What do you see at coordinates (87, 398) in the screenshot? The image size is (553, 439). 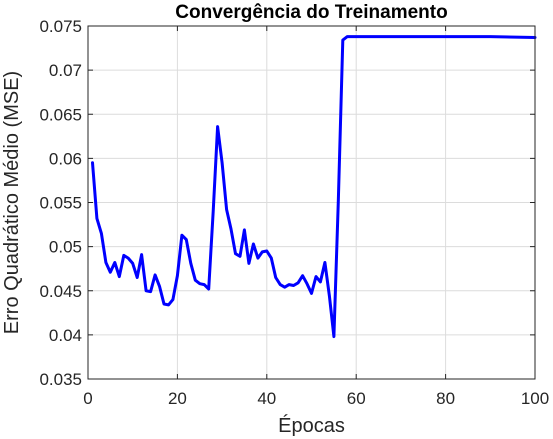 I see `x-tick-label: 0` at bounding box center [87, 398].